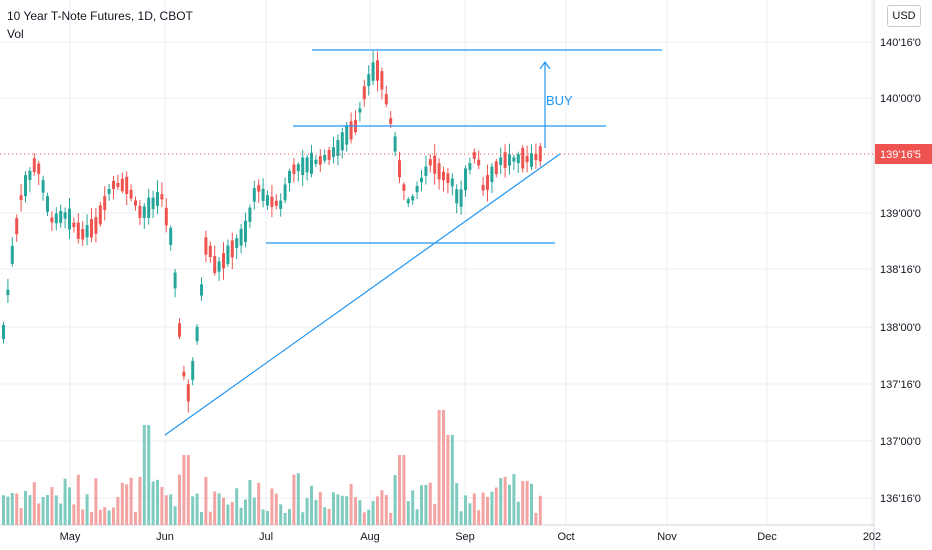 This screenshot has height=550, width=932. I want to click on time-axis-tick-label: Oct, so click(565, 537).